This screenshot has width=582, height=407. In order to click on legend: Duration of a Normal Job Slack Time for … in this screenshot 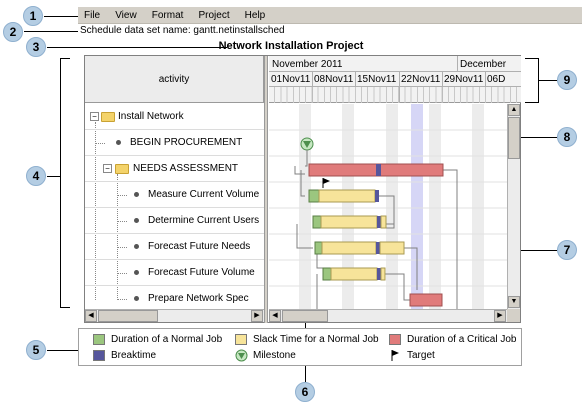, I will do `click(300, 347)`.